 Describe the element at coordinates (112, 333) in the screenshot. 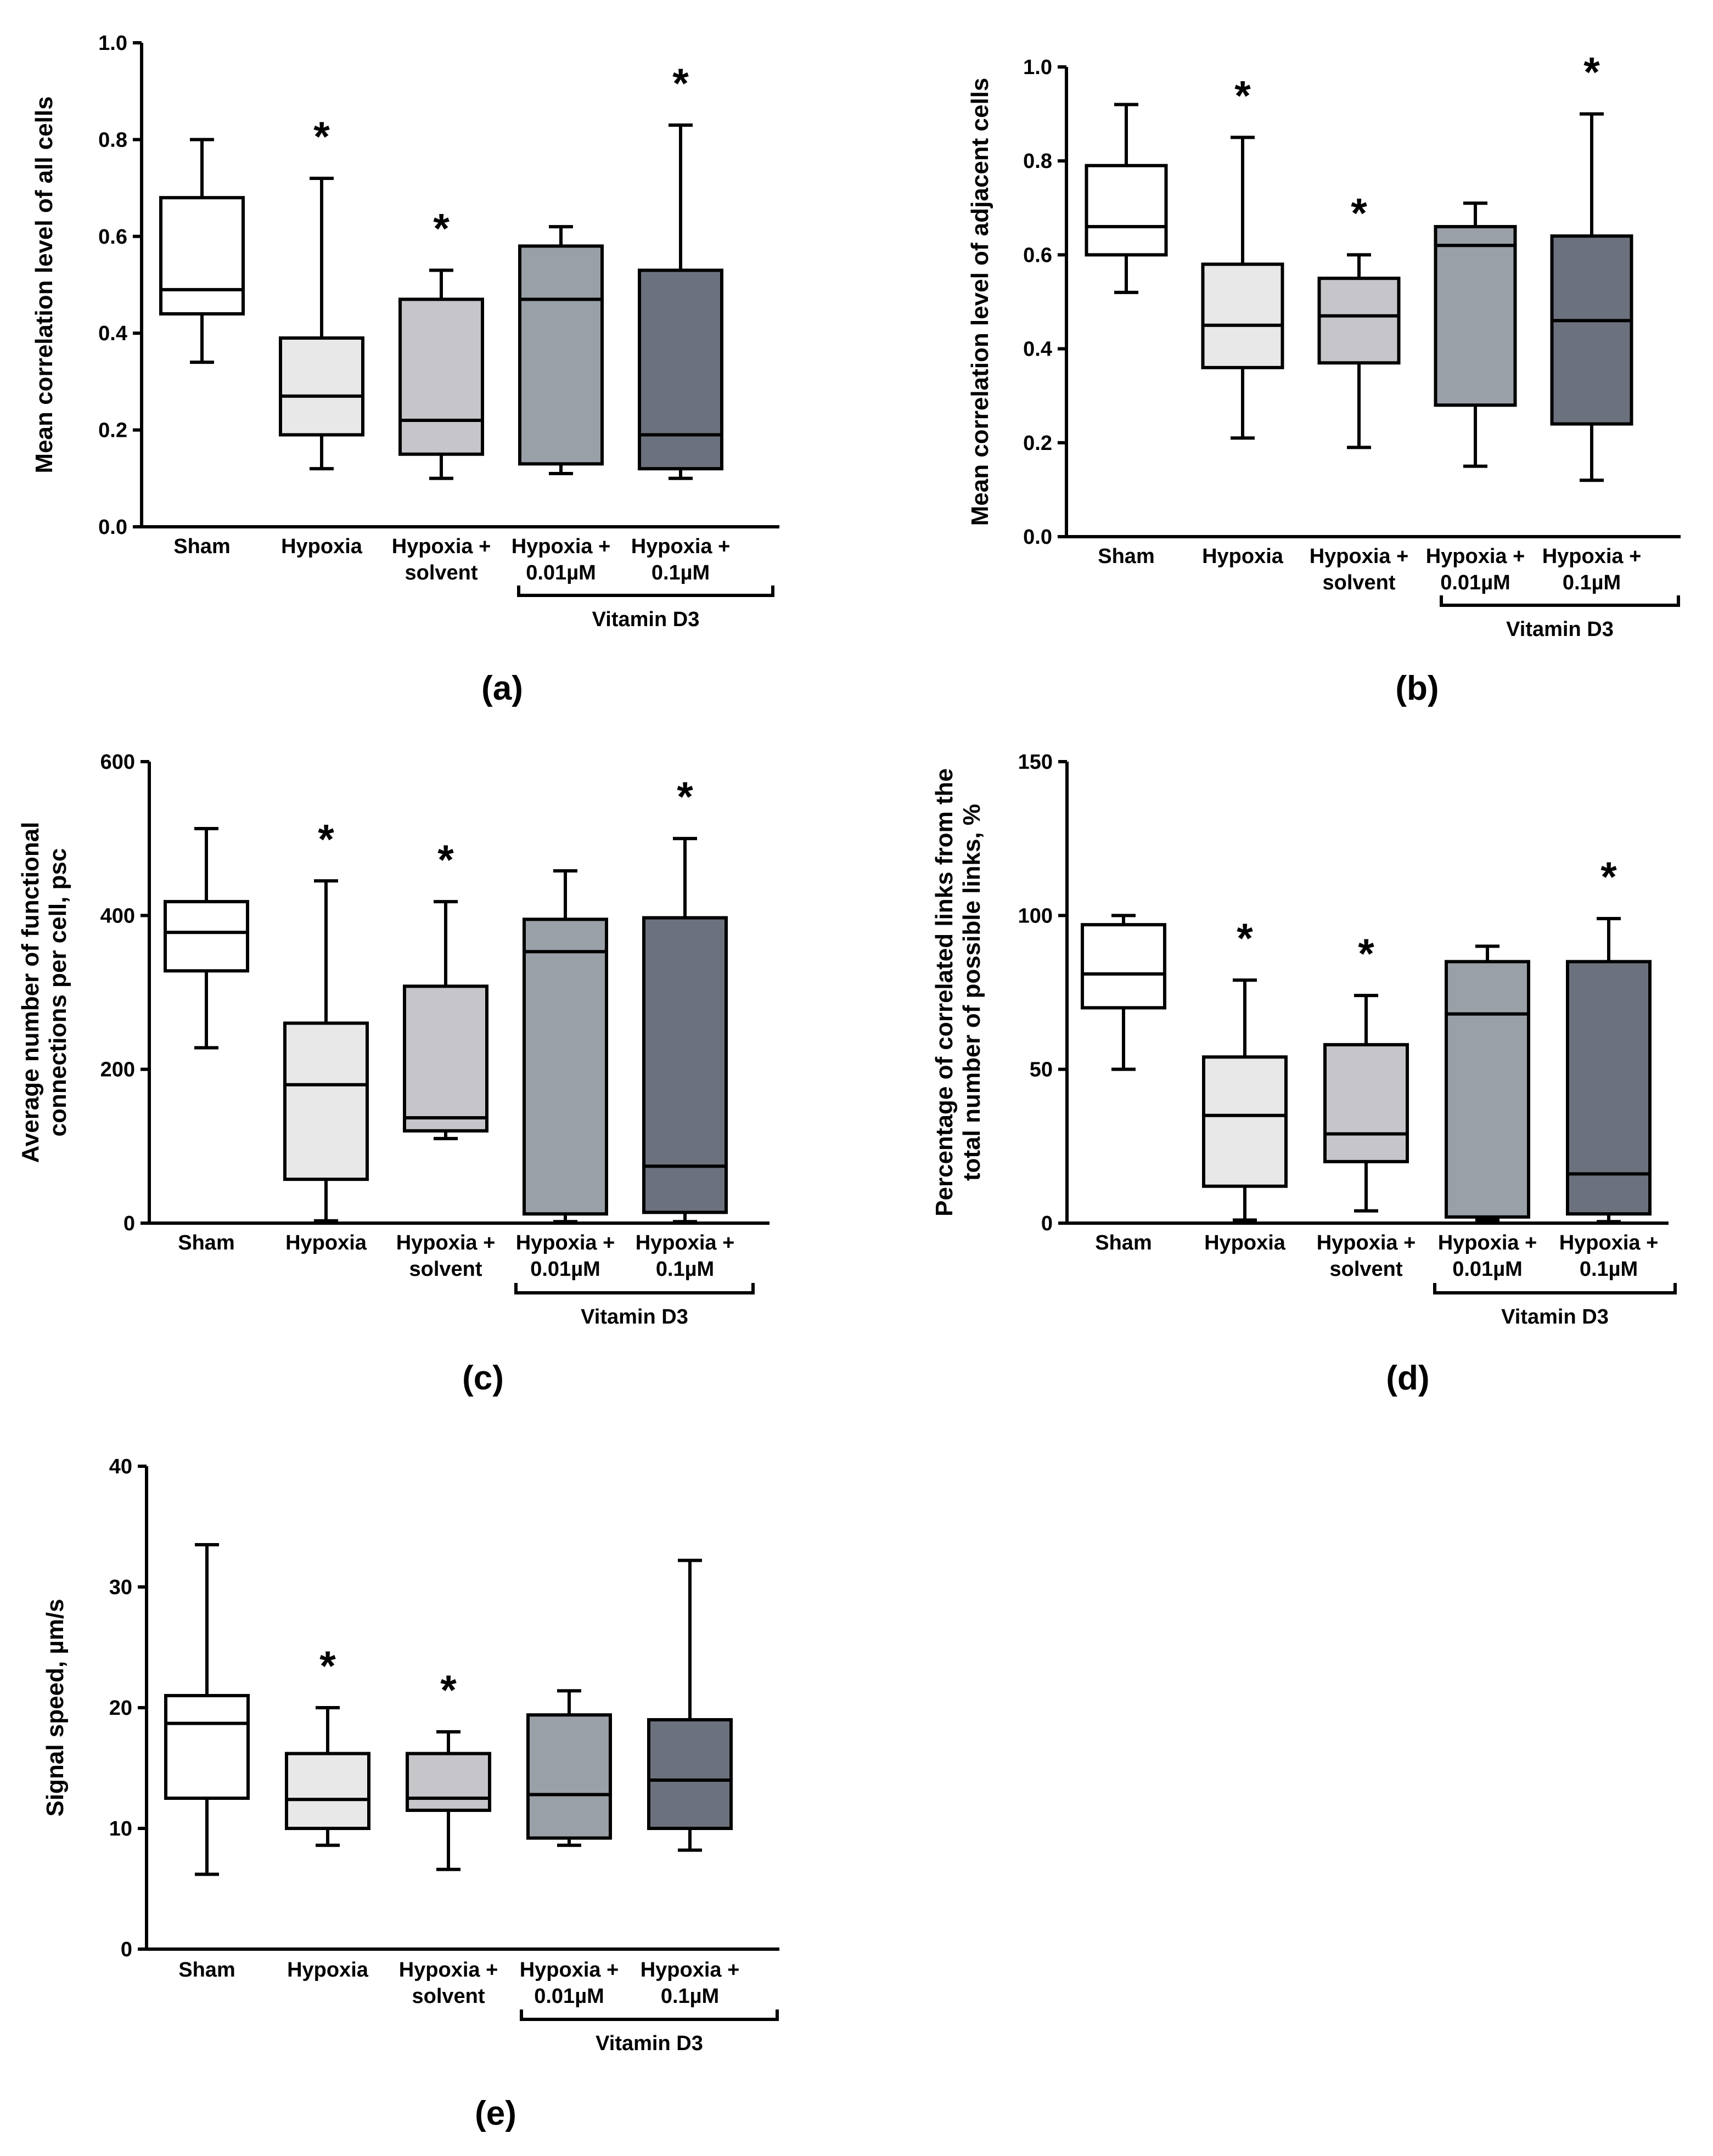

I see `y-tick-label: 0.4` at that location.